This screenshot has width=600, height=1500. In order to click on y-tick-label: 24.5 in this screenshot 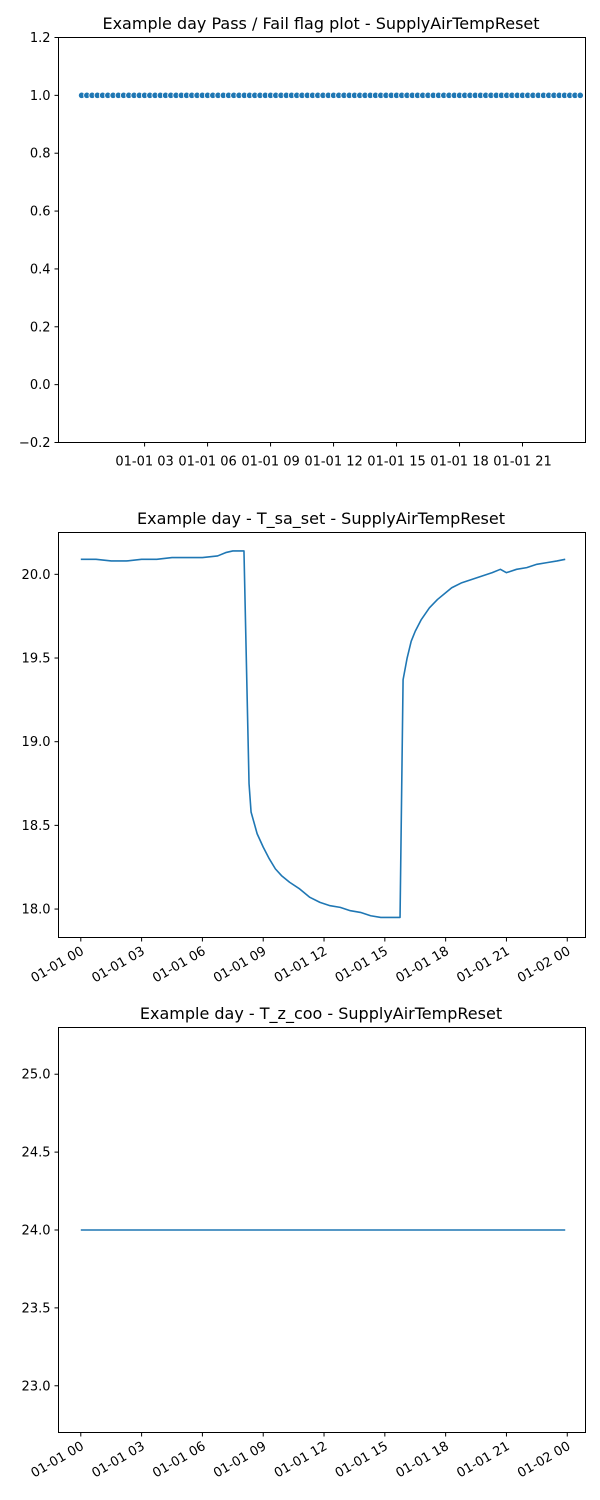, I will do `click(36, 1153)`.